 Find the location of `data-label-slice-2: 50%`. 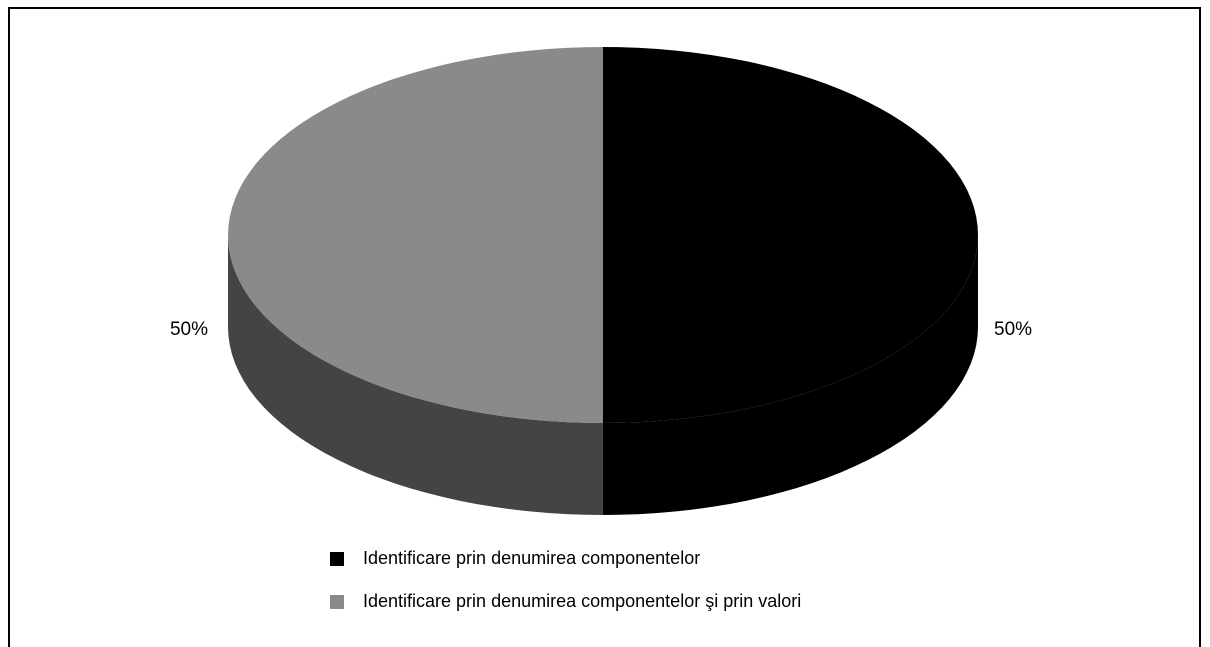

data-label-slice-2: 50% is located at coordinates (189, 329).